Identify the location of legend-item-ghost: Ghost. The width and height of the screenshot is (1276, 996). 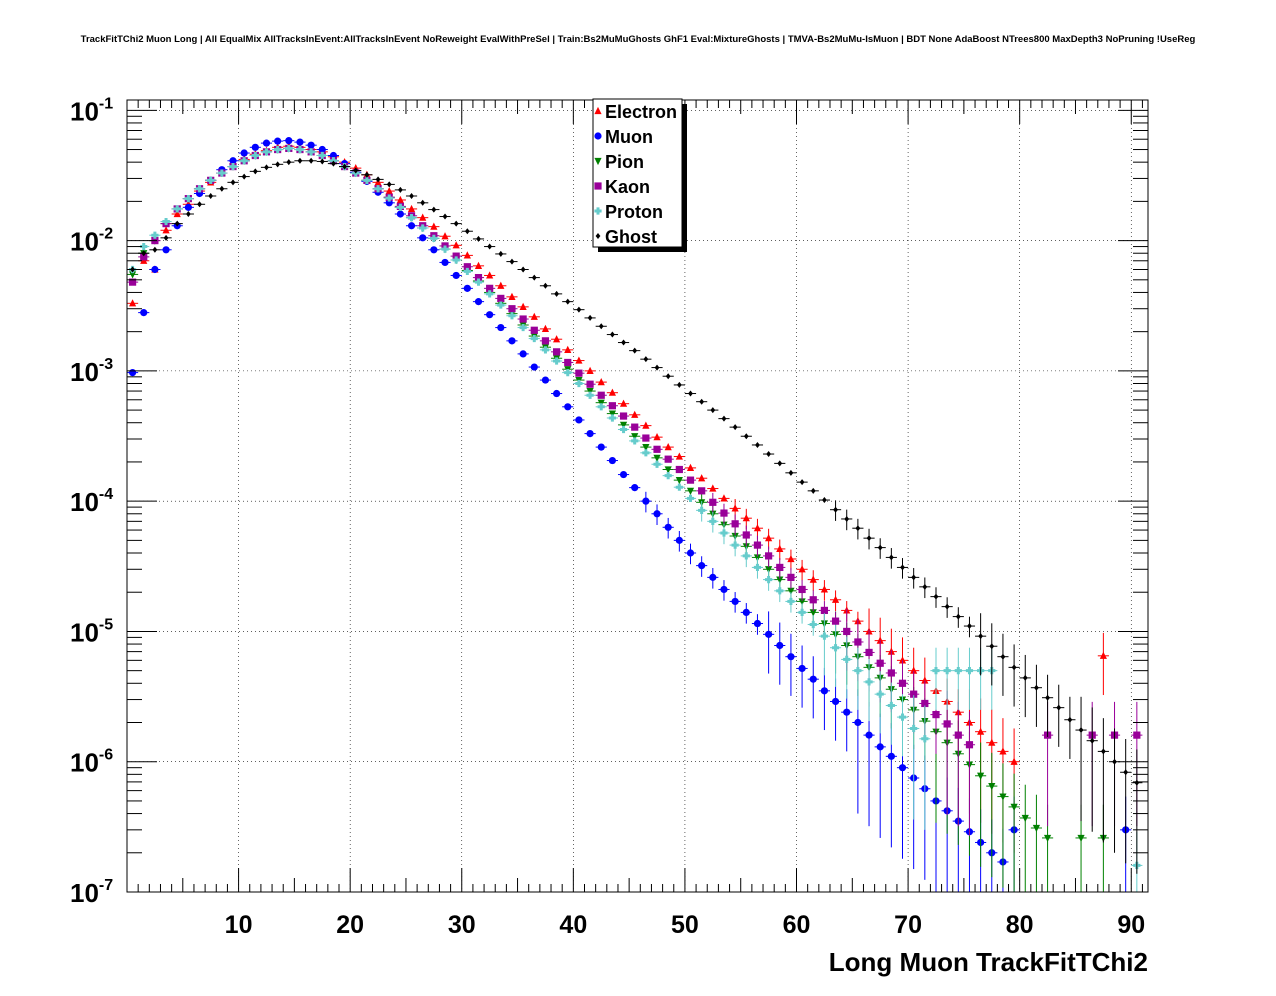
(626, 237).